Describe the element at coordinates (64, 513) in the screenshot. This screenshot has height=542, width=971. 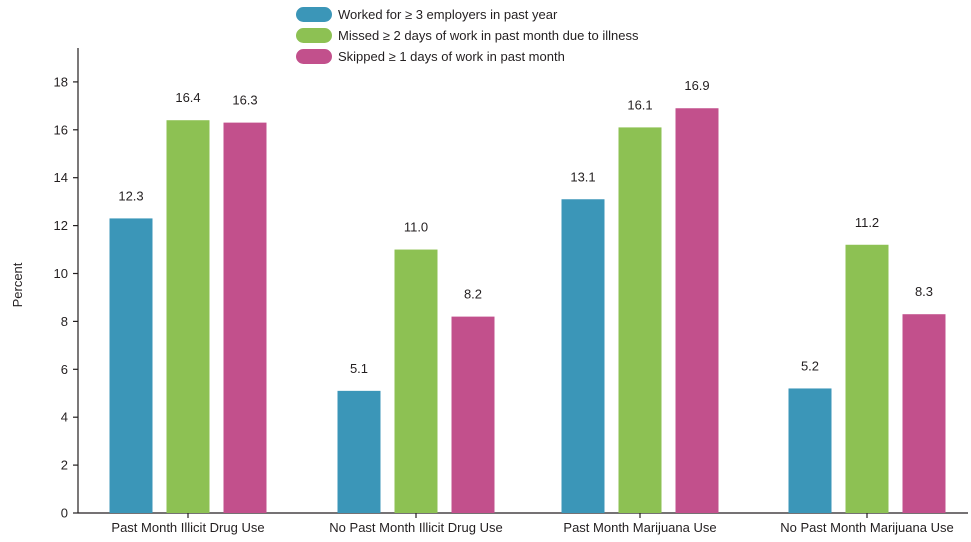
I see `y-tick-label: 0` at that location.